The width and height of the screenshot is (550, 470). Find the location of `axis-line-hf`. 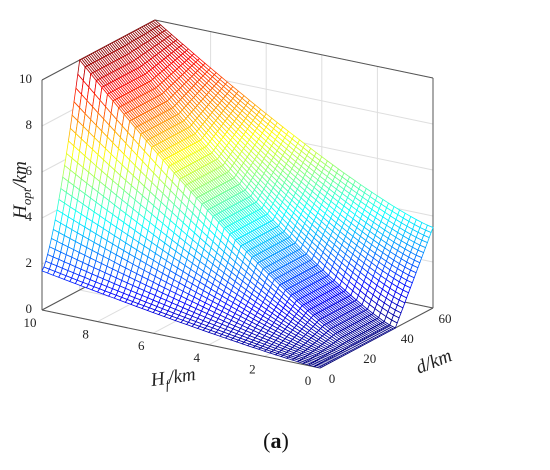

axis-line-hf is located at coordinates (181, 339).